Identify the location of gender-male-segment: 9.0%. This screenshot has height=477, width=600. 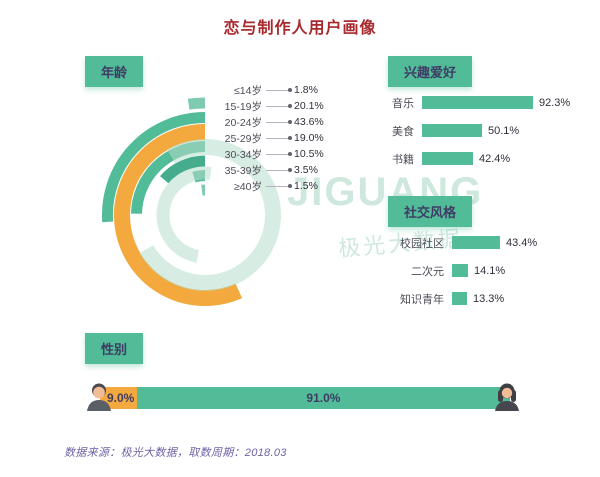
(118, 398).